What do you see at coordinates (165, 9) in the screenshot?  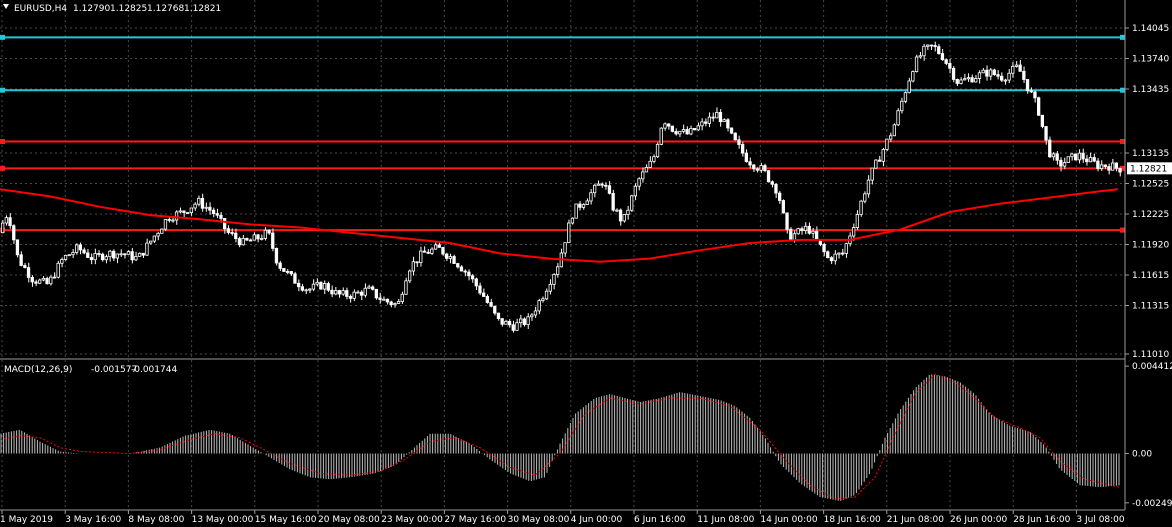 I see `low-price: 1.12768` at bounding box center [165, 9].